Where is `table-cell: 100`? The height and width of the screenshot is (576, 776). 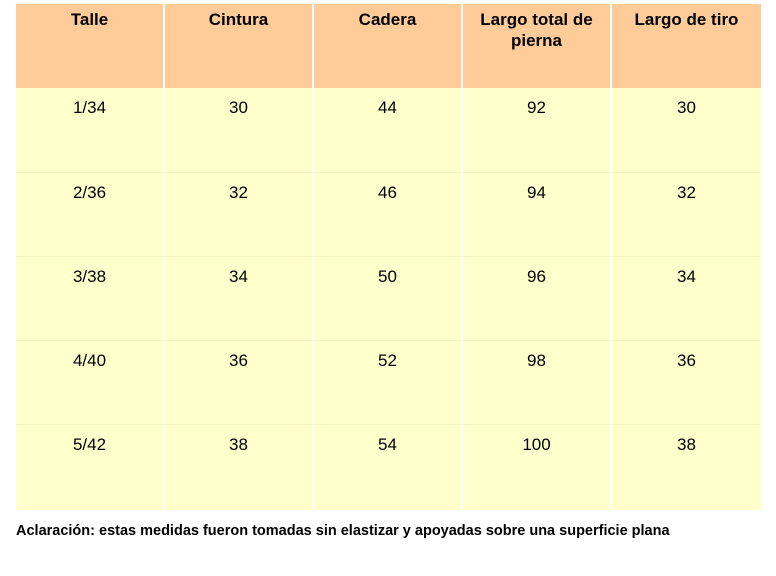
table-cell: 100 is located at coordinates (537, 467).